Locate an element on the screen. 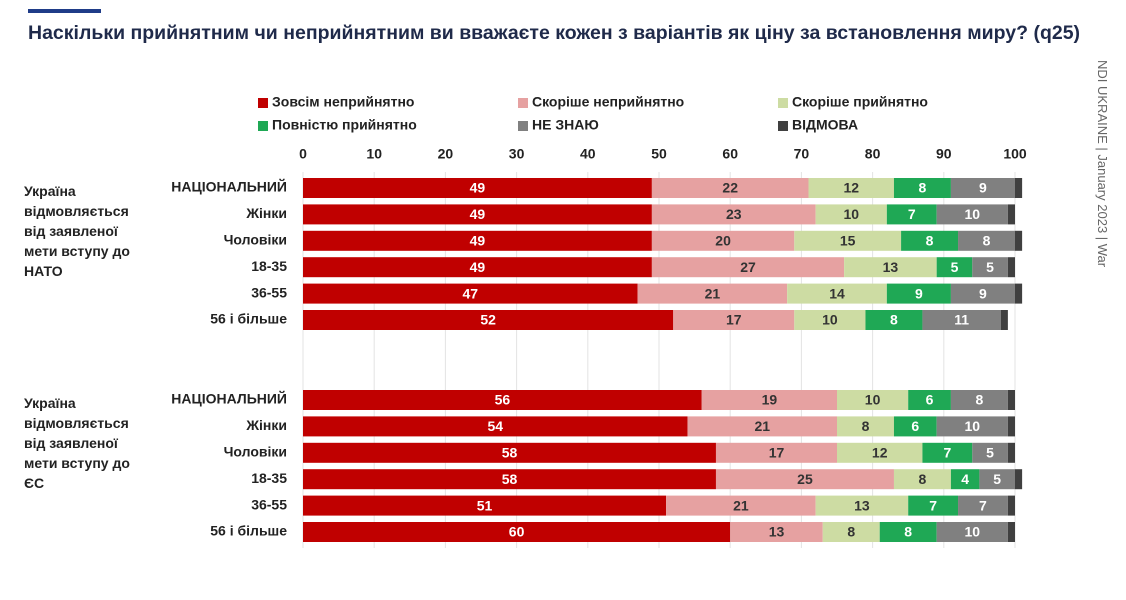 The width and height of the screenshot is (1126, 600). value-label: 20 is located at coordinates (723, 241).